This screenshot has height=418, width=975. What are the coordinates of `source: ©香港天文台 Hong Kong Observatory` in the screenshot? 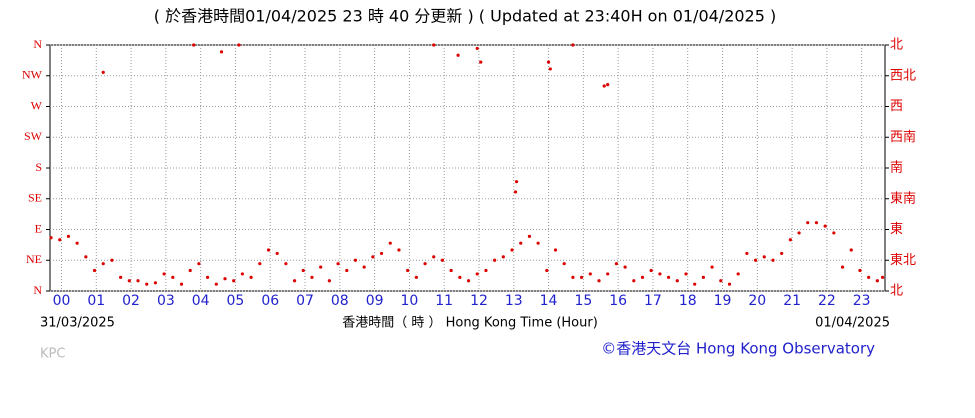 It's located at (738, 349).